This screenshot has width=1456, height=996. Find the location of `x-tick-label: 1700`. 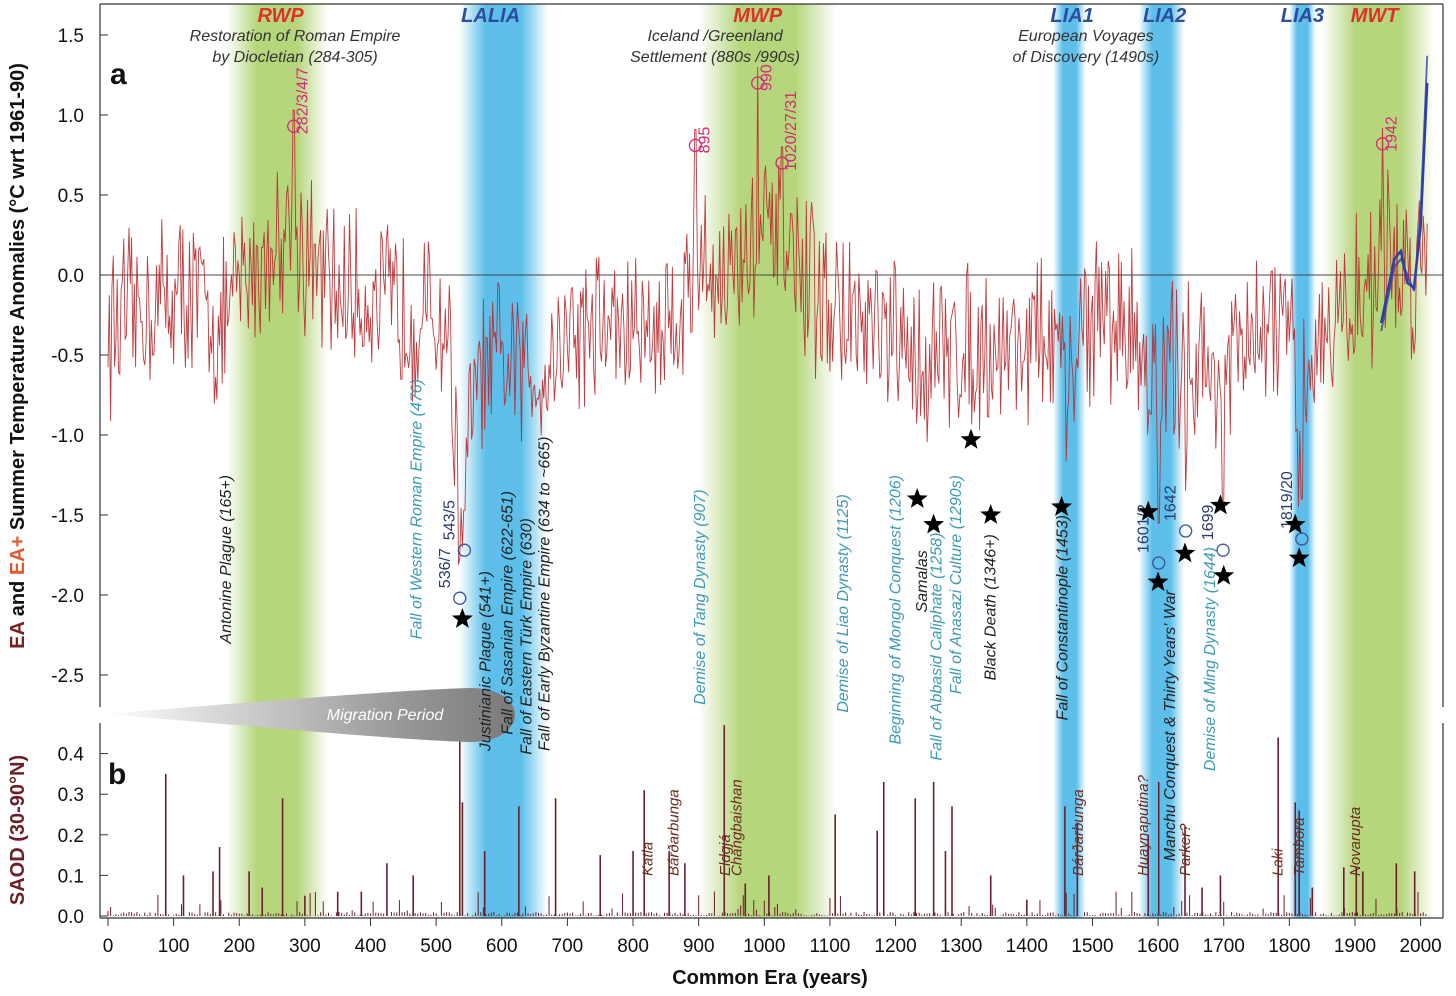

x-tick-label: 1700 is located at coordinates (1224, 946).